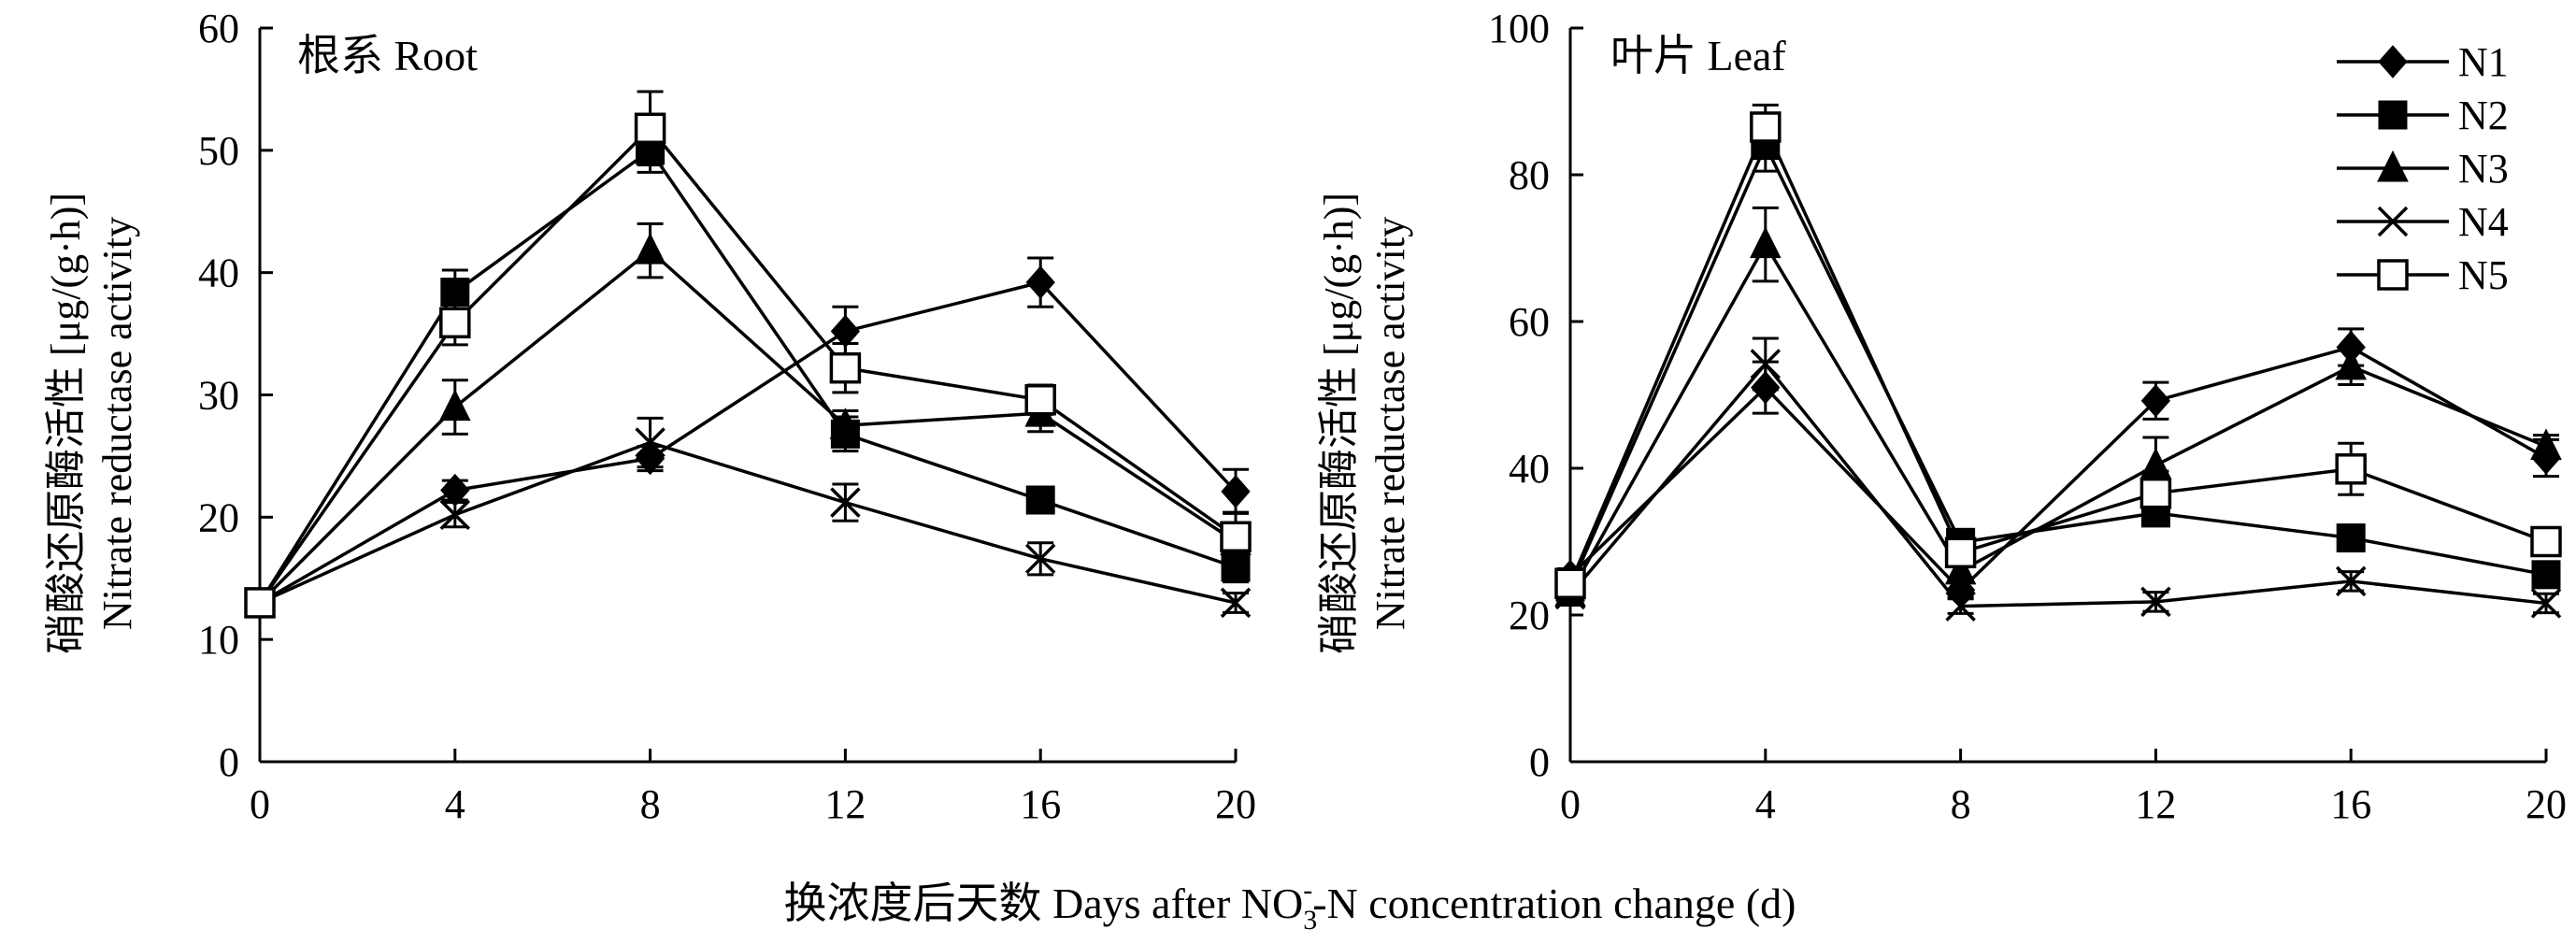  I want to click on root-panel-title: 根系 Root, so click(387, 55).